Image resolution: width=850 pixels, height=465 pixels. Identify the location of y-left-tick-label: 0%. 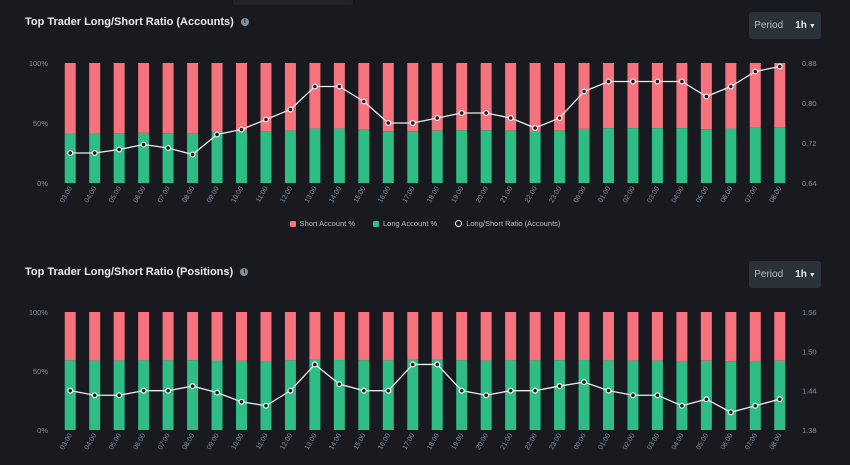
(42, 183).